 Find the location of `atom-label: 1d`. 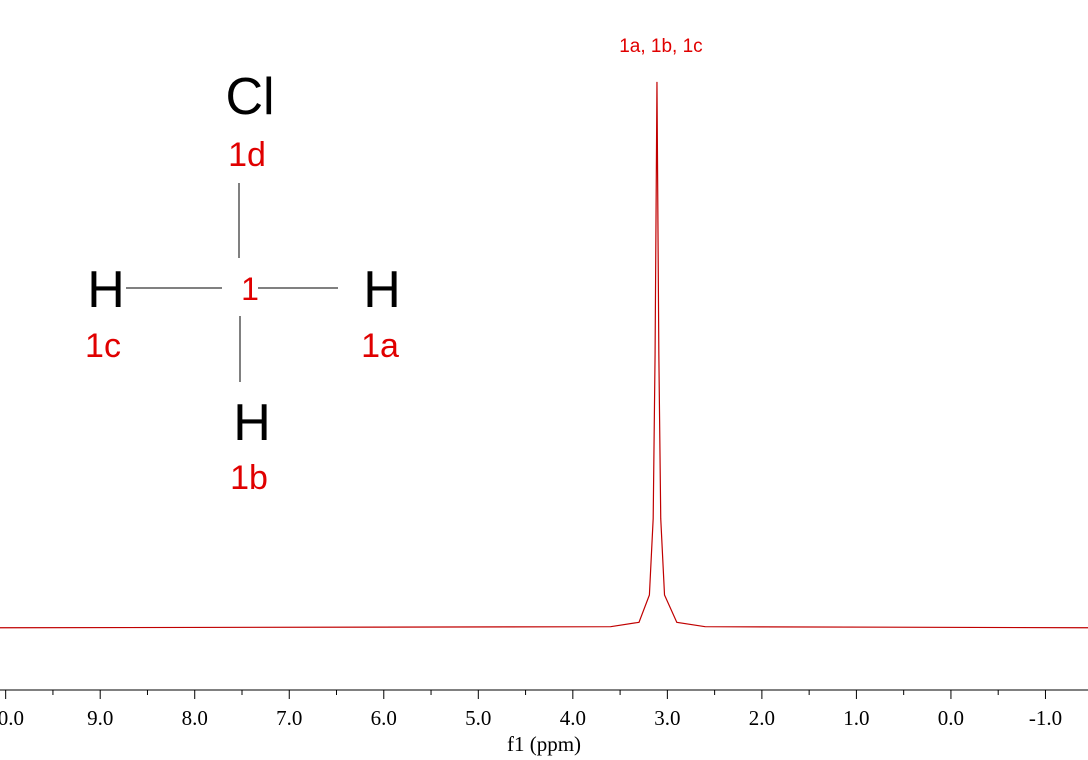

atom-label: 1d is located at coordinates (247, 155).